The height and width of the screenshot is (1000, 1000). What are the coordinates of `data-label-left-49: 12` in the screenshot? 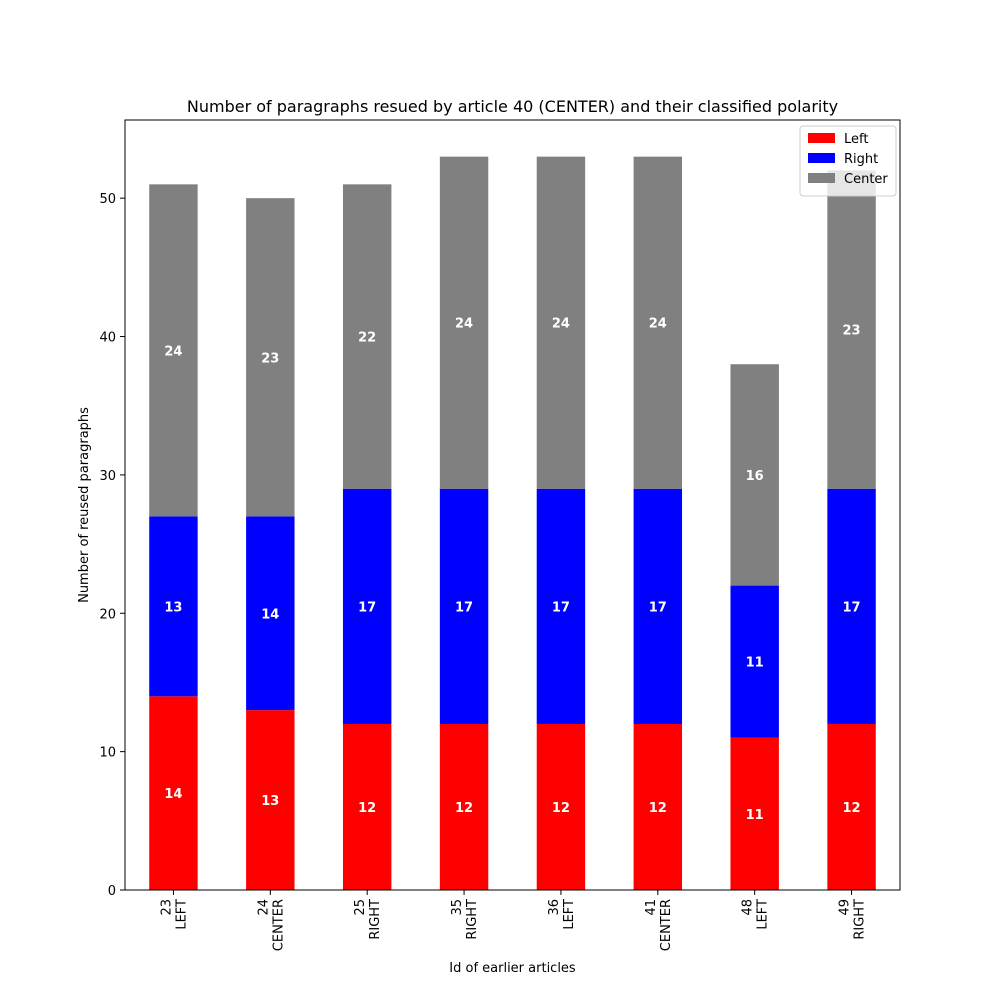 It's located at (852, 808).